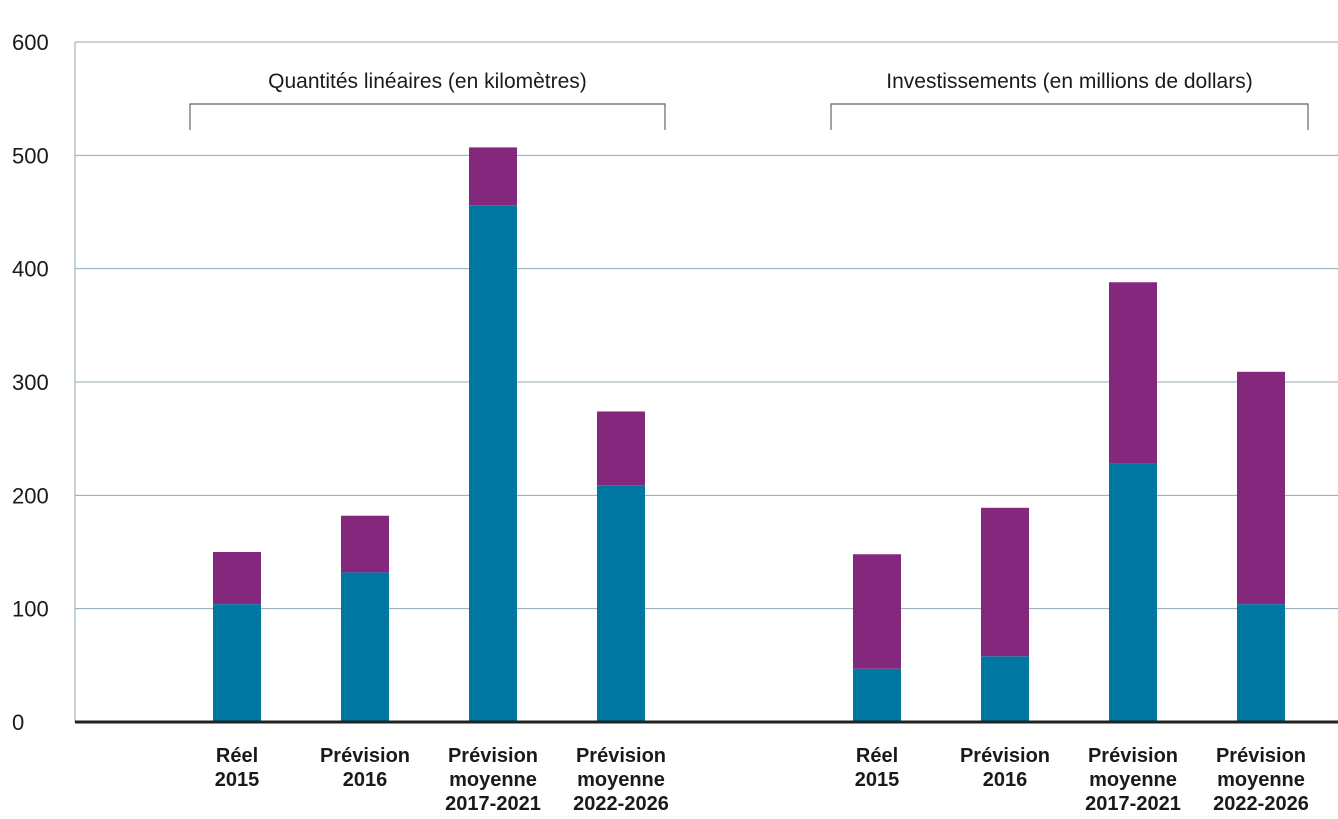 This screenshot has height=819, width=1338. What do you see at coordinates (30, 609) in the screenshot?
I see `y-tick-label: 100` at bounding box center [30, 609].